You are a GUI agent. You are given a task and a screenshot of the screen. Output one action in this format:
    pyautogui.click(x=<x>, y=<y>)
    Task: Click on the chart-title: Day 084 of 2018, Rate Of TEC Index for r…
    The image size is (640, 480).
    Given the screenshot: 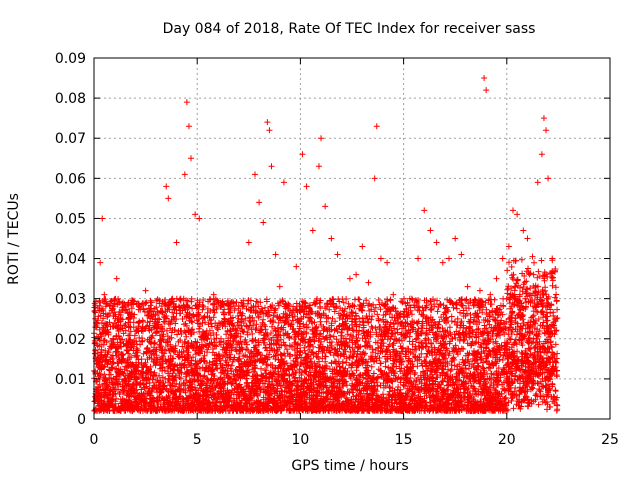 What is the action you would take?
    pyautogui.click(x=349, y=29)
    